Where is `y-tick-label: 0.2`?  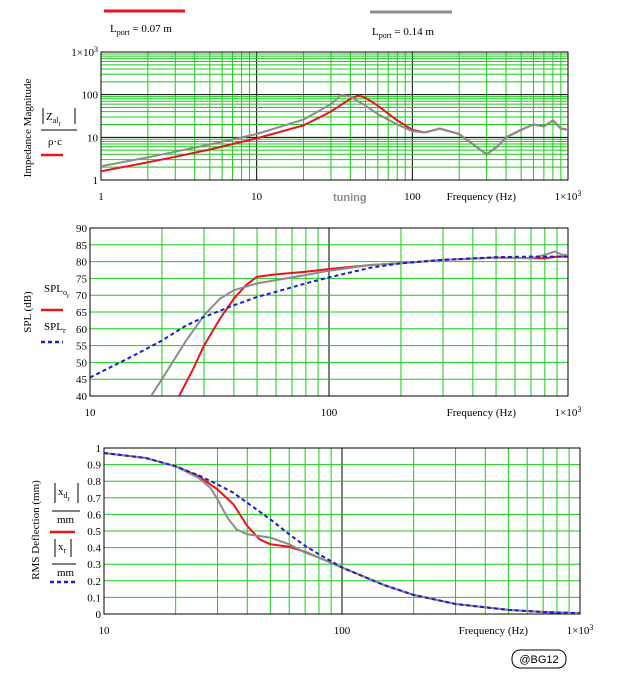 y-tick-label: 0.2 is located at coordinates (94, 582).